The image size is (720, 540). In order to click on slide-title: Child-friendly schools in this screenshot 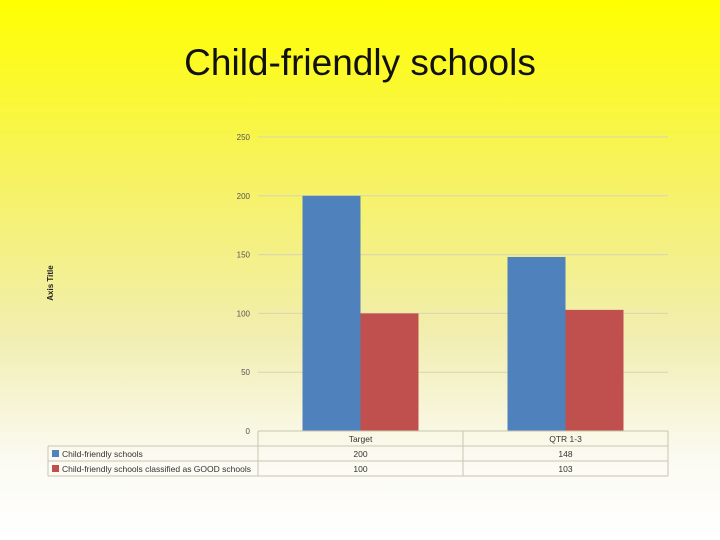, I will do `click(360, 62)`.